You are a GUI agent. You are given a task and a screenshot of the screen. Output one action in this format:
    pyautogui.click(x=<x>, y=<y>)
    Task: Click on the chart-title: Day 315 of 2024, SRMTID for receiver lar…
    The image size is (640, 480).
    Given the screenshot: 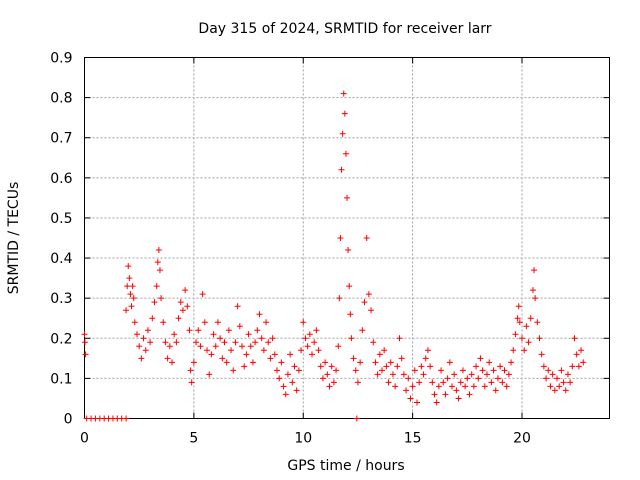 What is the action you would take?
    pyautogui.click(x=344, y=29)
    